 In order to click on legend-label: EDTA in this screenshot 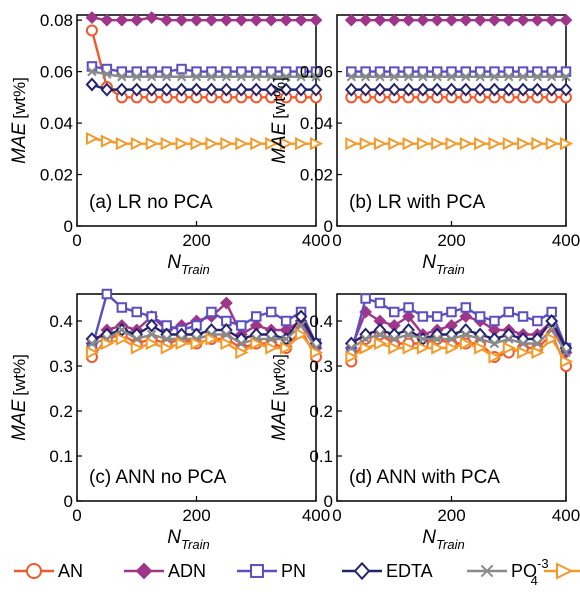, I will do `click(409, 571)`.